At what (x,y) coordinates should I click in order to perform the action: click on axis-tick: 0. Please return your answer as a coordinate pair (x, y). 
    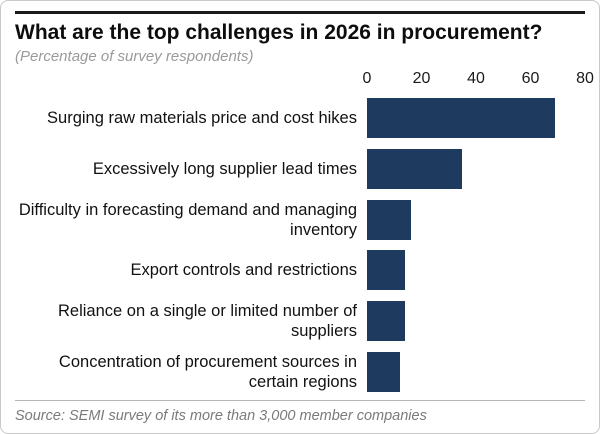
    Looking at the image, I should click on (367, 79).